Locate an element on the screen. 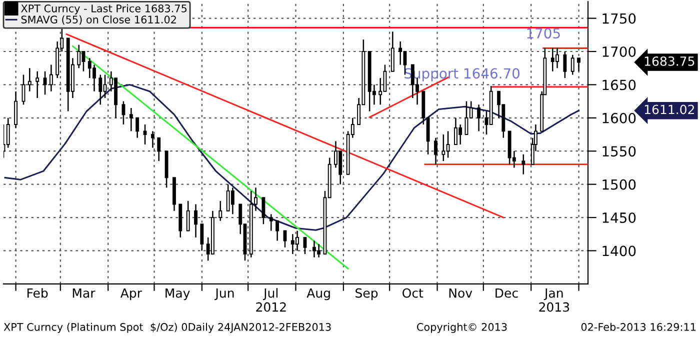 This screenshot has width=700, height=338. y-tick-label: 1650 is located at coordinates (619, 85).